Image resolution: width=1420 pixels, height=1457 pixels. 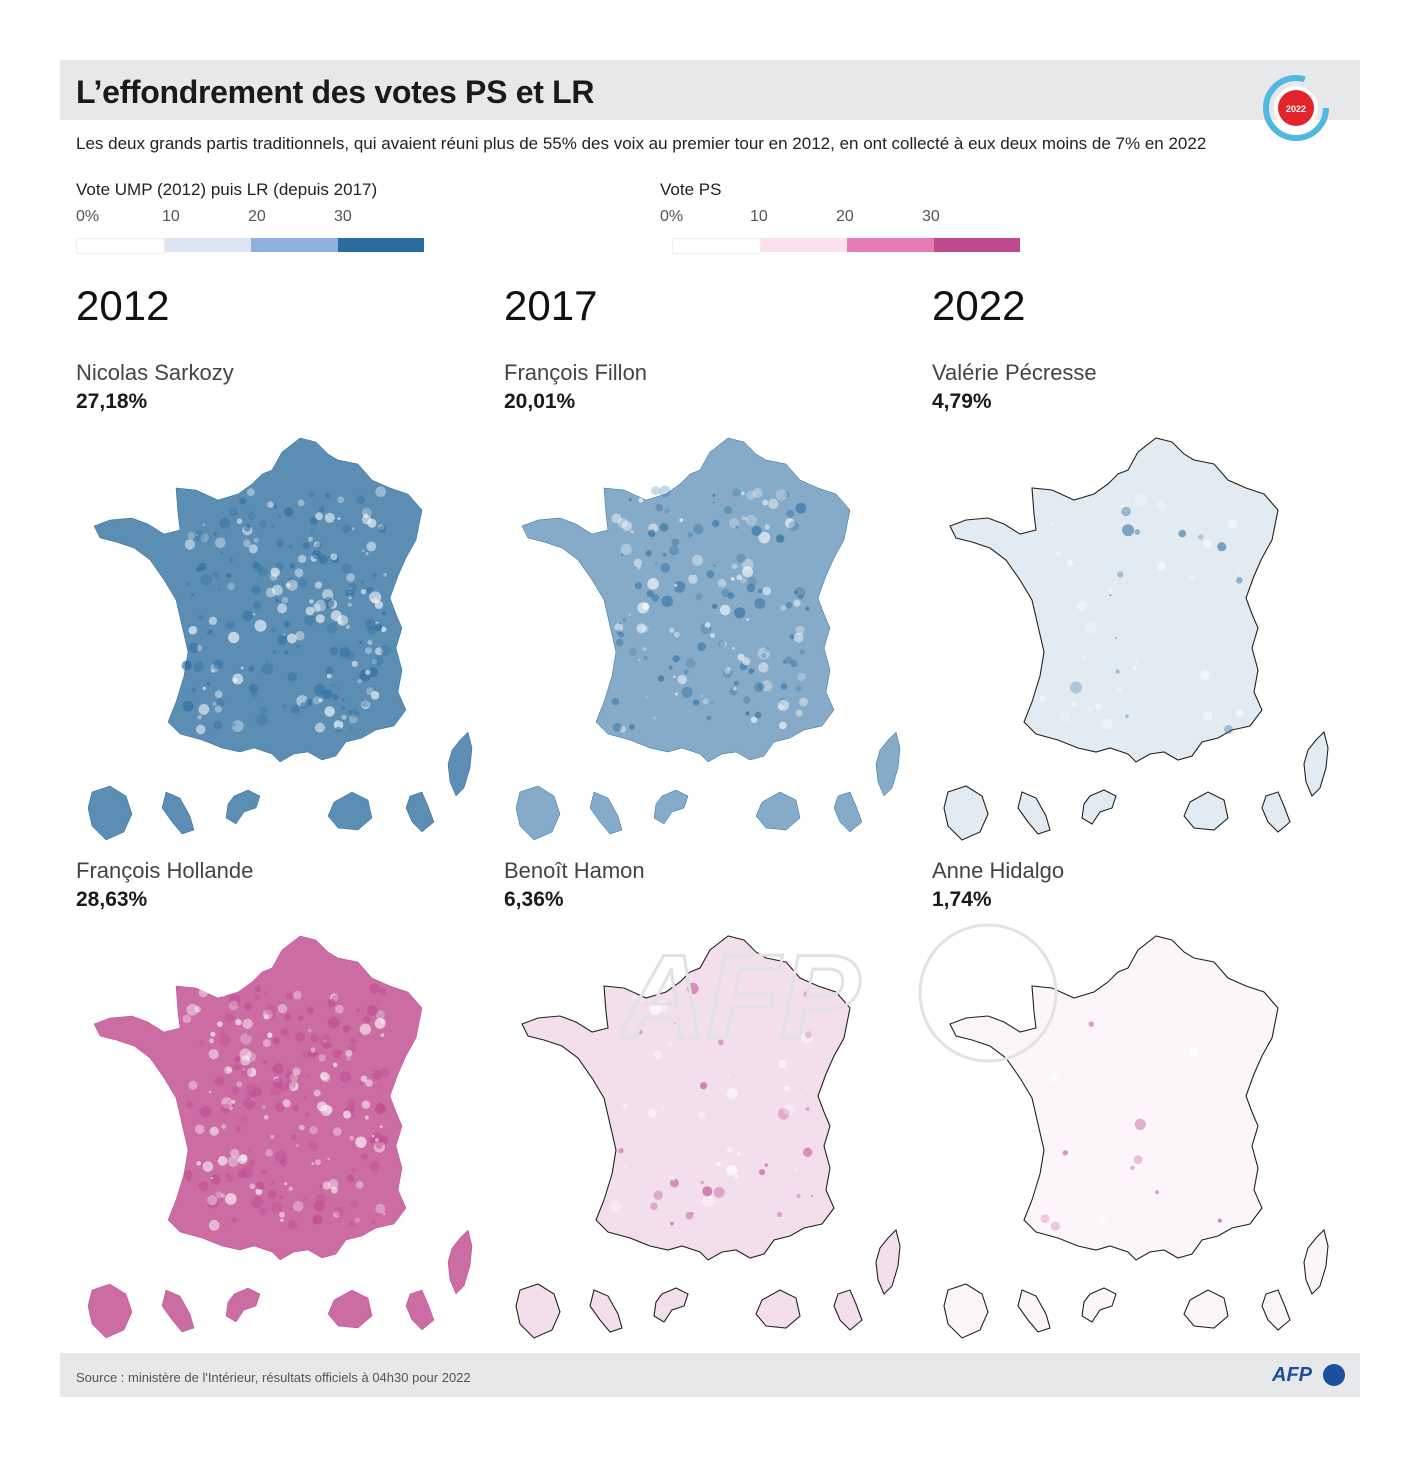 What do you see at coordinates (803, 245) in the screenshot?
I see `legend-swatch` at bounding box center [803, 245].